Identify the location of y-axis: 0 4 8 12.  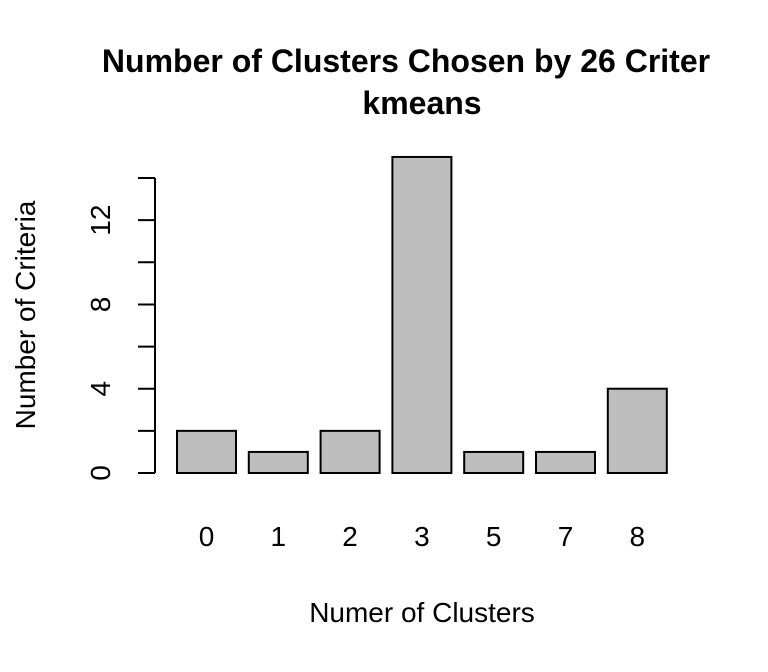
(120, 329).